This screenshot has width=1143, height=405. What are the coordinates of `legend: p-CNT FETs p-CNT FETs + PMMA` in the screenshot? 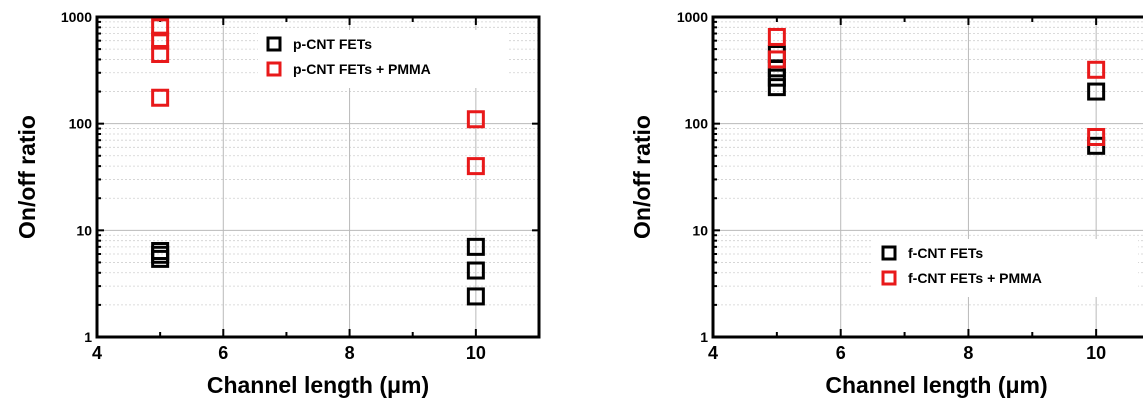 It's located at (383, 59).